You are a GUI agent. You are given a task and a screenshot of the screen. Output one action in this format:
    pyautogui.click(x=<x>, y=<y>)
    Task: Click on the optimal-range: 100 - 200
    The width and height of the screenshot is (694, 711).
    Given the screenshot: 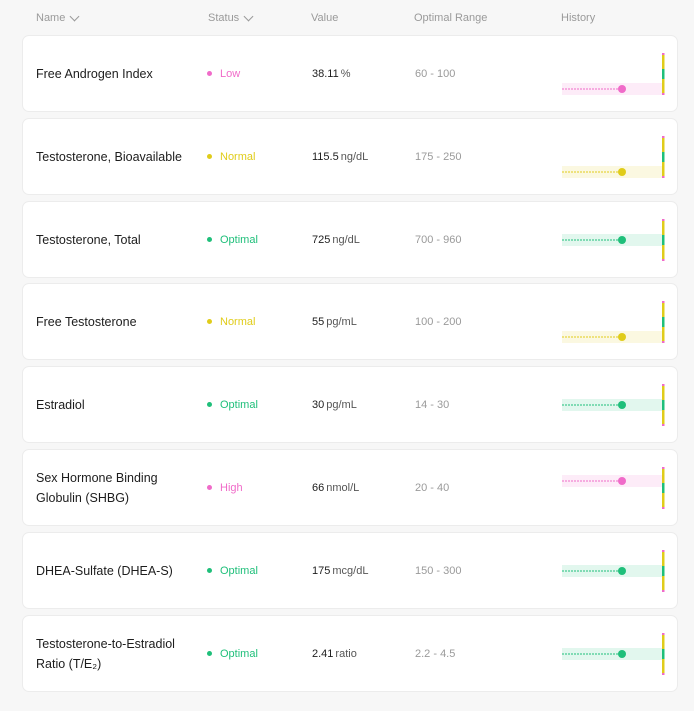 What is the action you would take?
    pyautogui.click(x=438, y=321)
    